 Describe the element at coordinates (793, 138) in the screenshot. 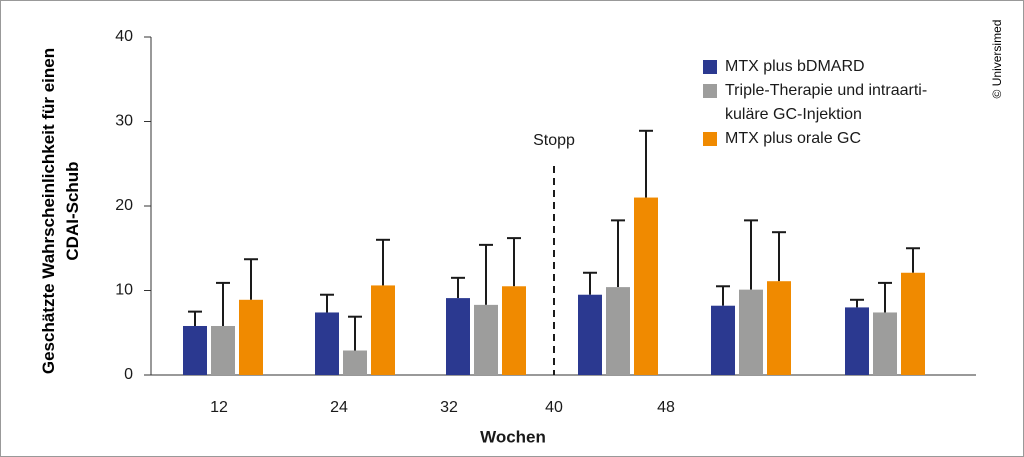

I see `legend-label: MTX plus orale GC` at that location.